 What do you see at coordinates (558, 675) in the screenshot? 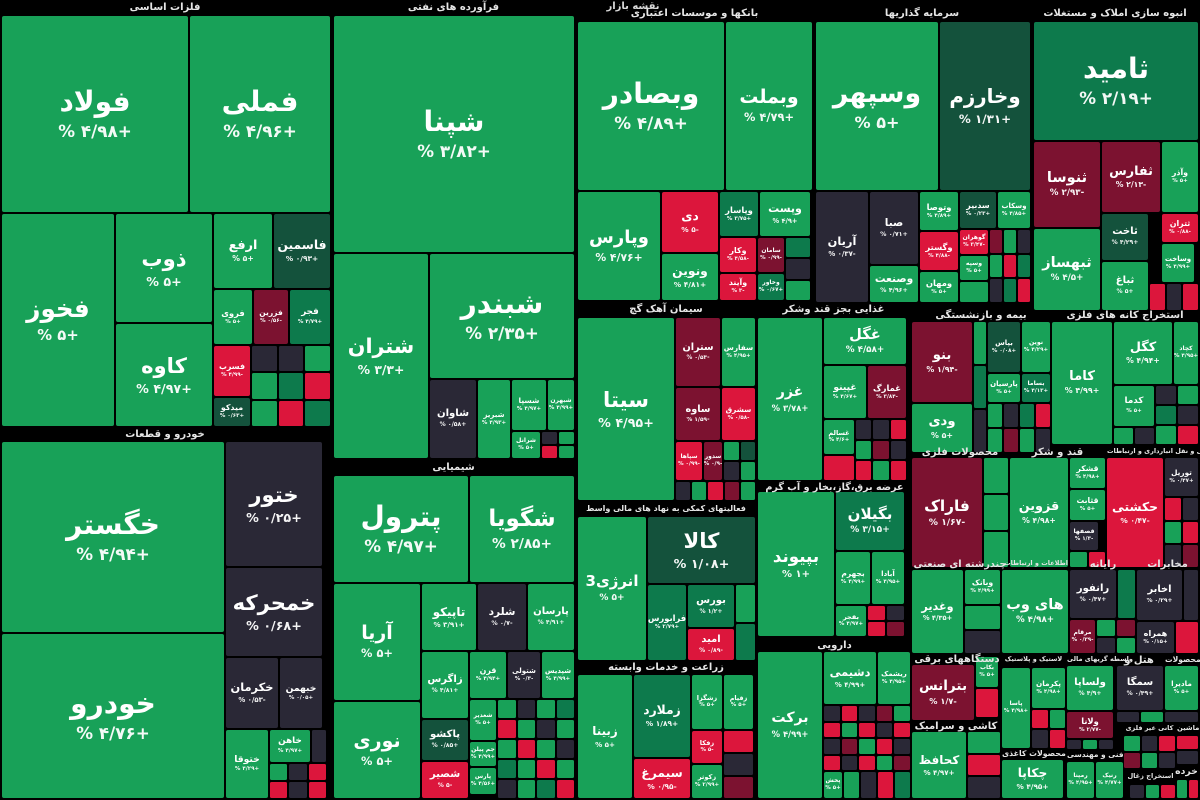
I see `stock-tile-chemical-10: شپدیس +۴/۹۹ %` at bounding box center [558, 675].